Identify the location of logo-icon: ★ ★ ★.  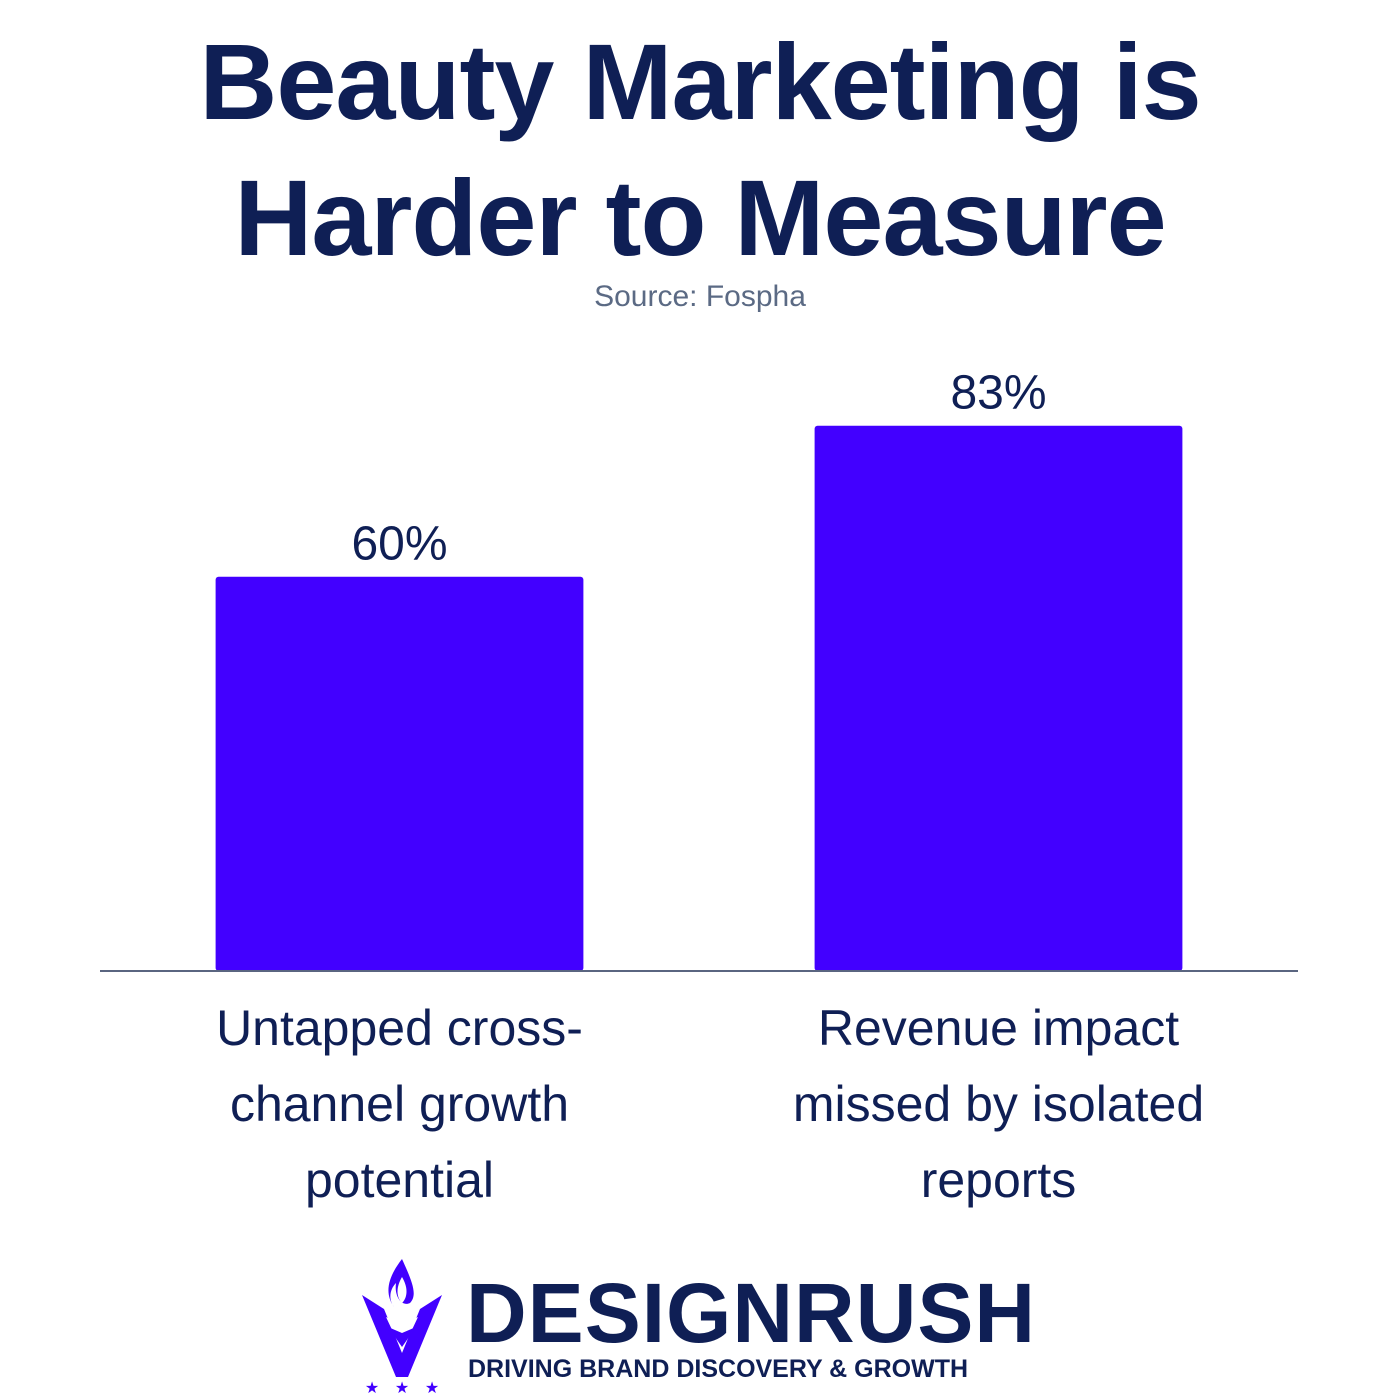
(402, 1328).